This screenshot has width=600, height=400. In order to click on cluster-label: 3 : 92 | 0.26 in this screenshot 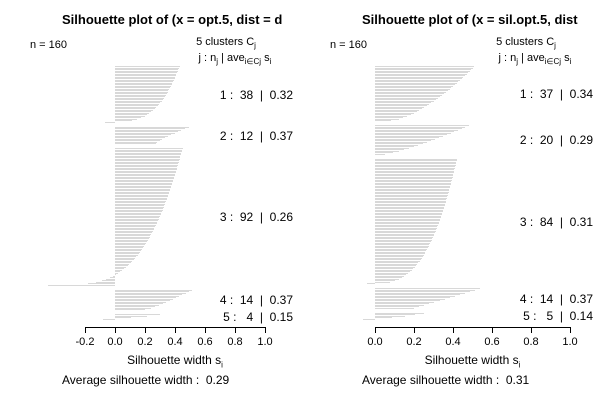, I will do `click(256, 217)`.